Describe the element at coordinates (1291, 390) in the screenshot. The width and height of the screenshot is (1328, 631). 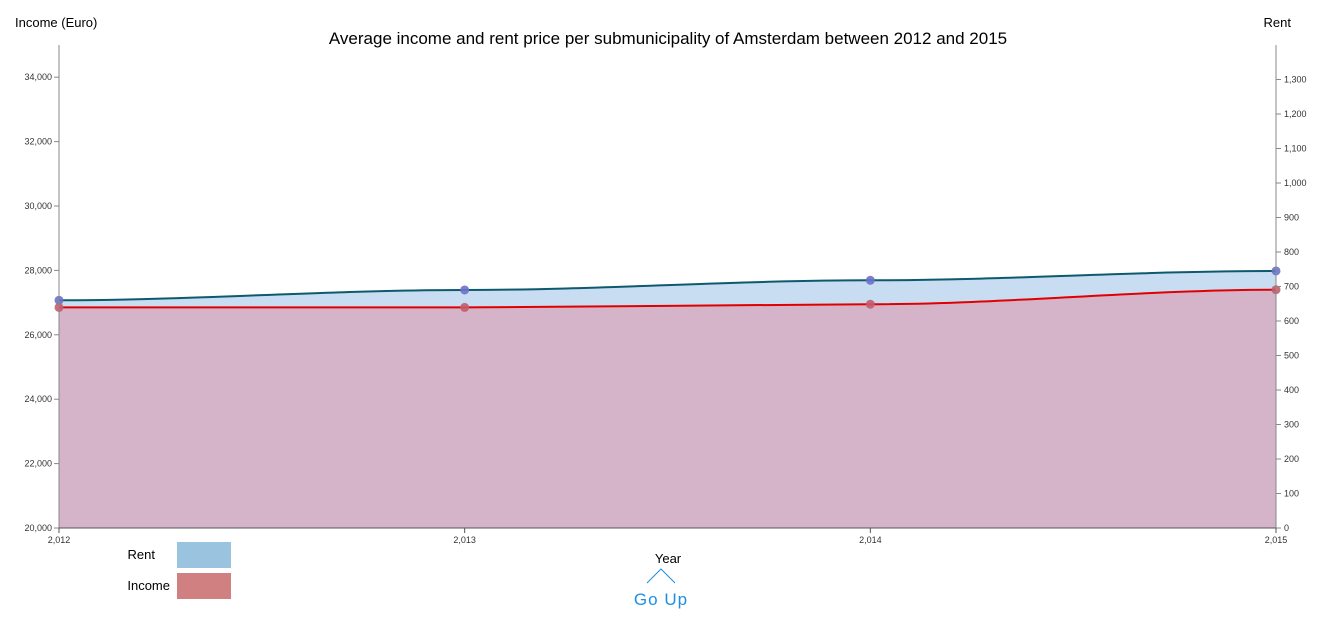
I see `right-axis-tick-label: 400` at that location.